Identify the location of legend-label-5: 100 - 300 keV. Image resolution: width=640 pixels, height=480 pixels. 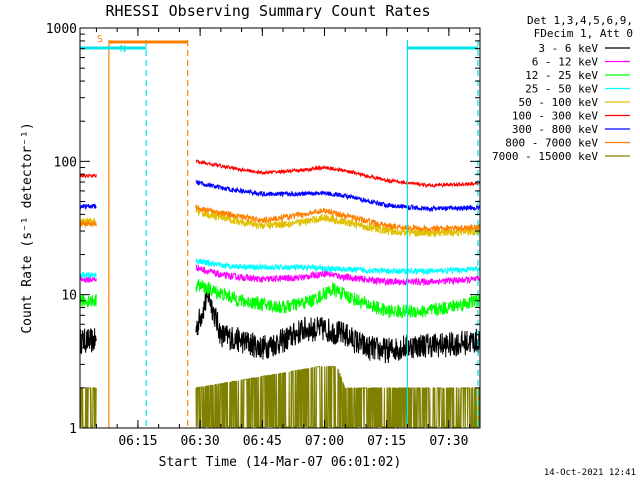
(555, 116).